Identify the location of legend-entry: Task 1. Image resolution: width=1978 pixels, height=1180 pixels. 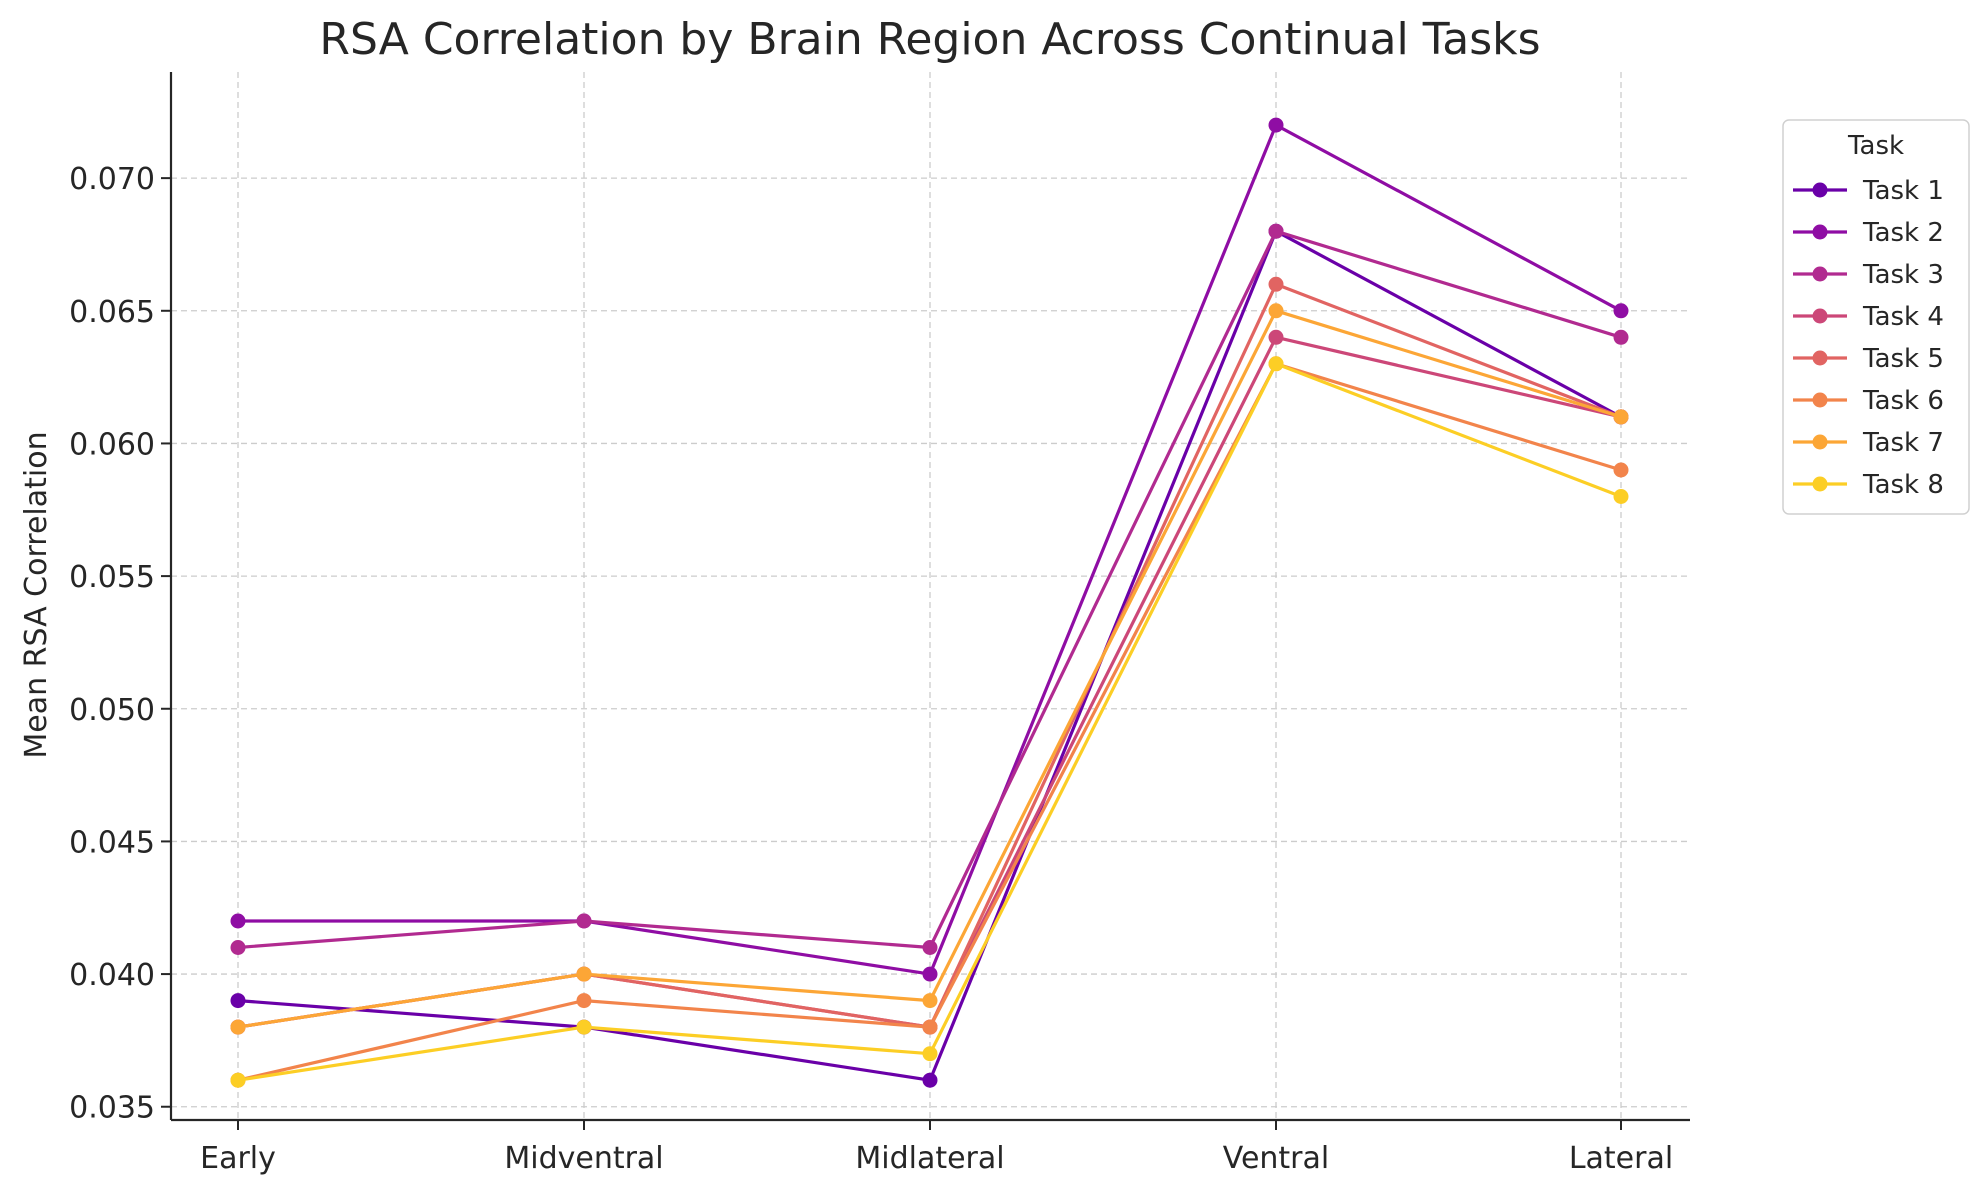
(1868, 191).